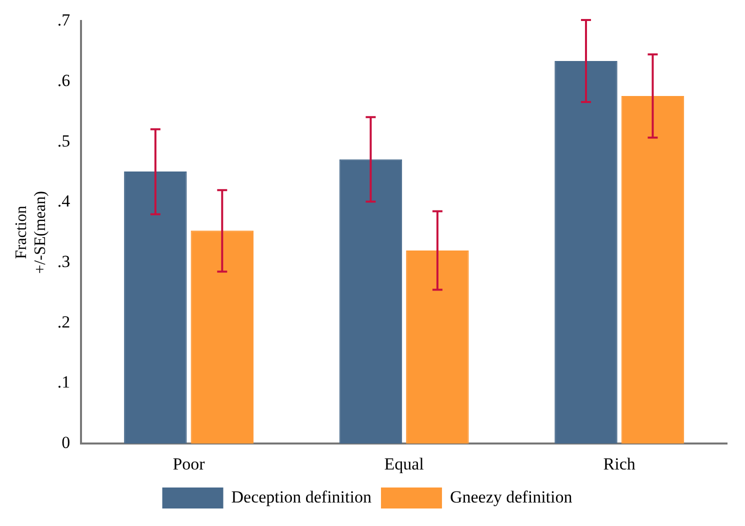  Describe the element at coordinates (64, 20) in the screenshot. I see `y-tick-label: .7` at that location.